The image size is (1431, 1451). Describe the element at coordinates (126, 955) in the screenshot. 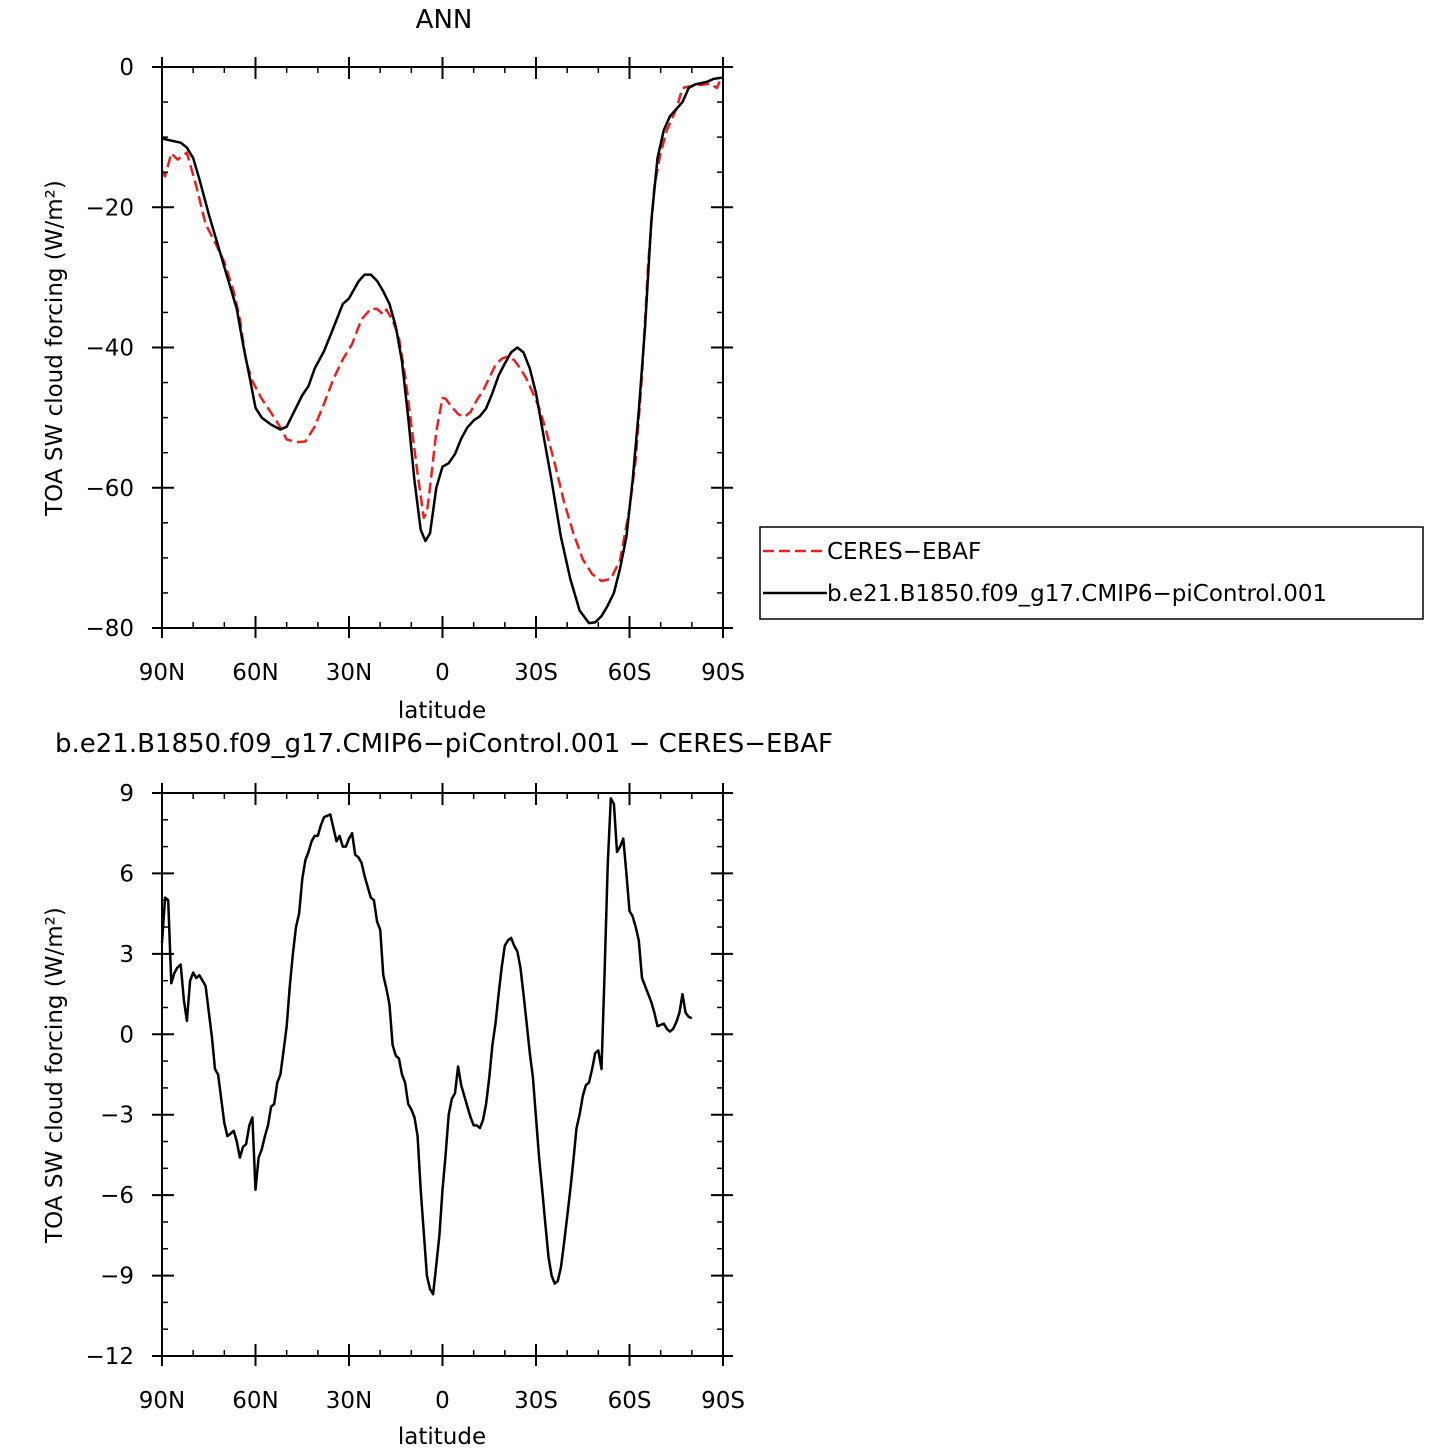

I see `y-tick-label: 3` at that location.